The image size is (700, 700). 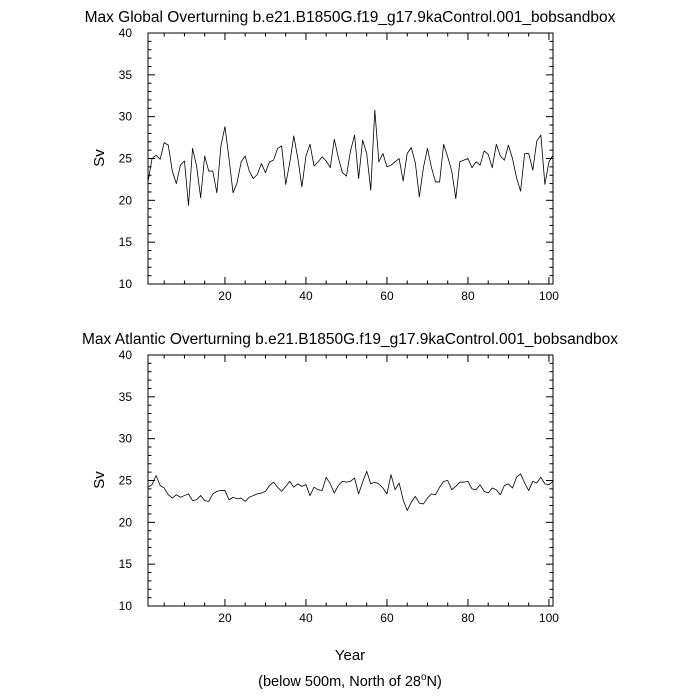 What do you see at coordinates (387, 618) in the screenshot?
I see `atlantic-x-tick-label: 60` at bounding box center [387, 618].